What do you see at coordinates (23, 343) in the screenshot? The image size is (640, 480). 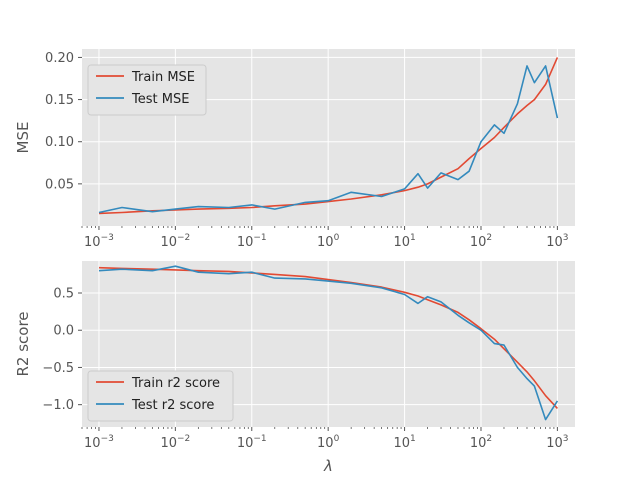 I see `y-axis-label: R2 score` at bounding box center [23, 343].